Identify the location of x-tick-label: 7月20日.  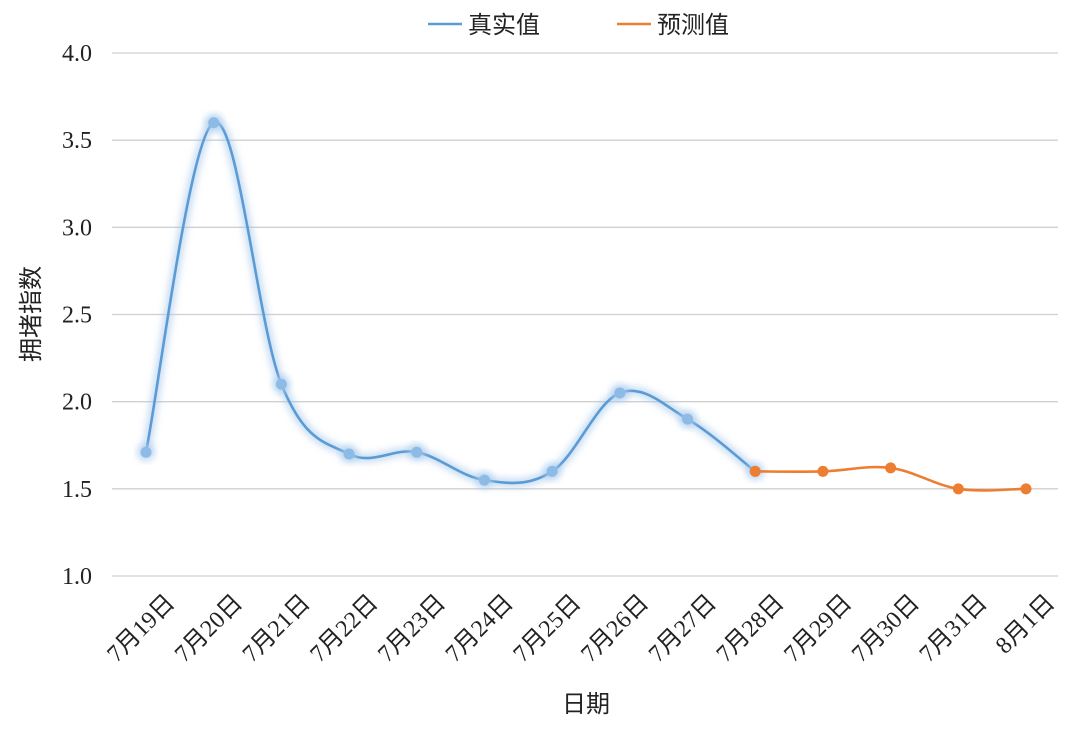
(209, 629).